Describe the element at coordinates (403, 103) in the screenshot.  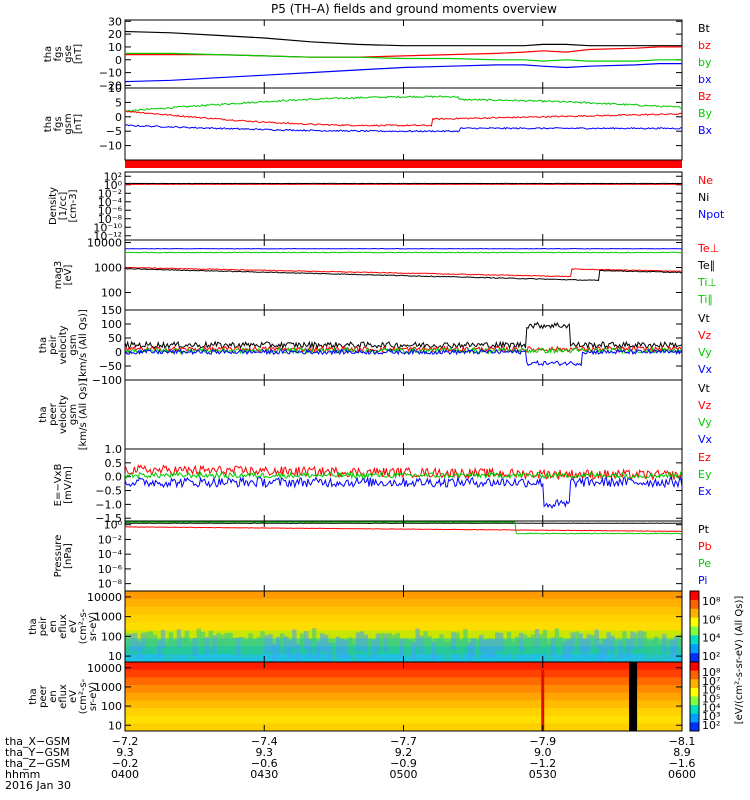
I see `series-By` at that location.